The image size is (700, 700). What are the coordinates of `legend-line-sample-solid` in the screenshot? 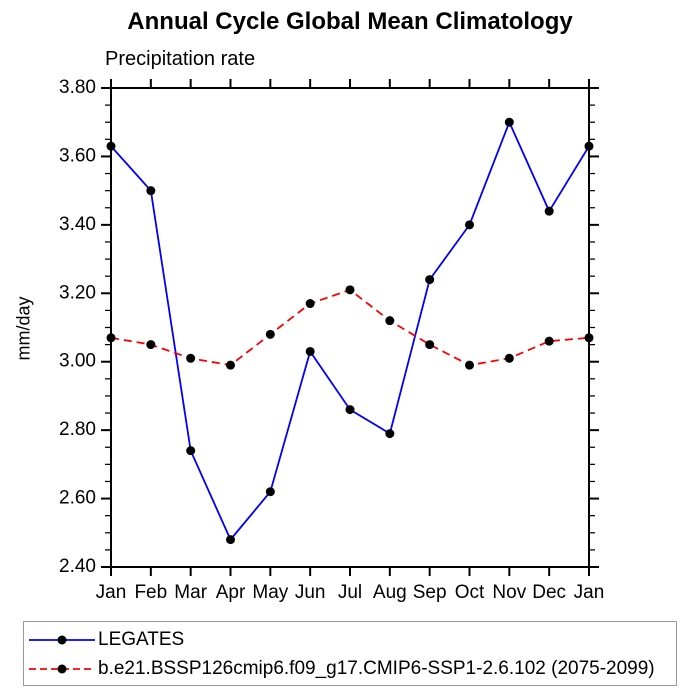 It's located at (62, 640).